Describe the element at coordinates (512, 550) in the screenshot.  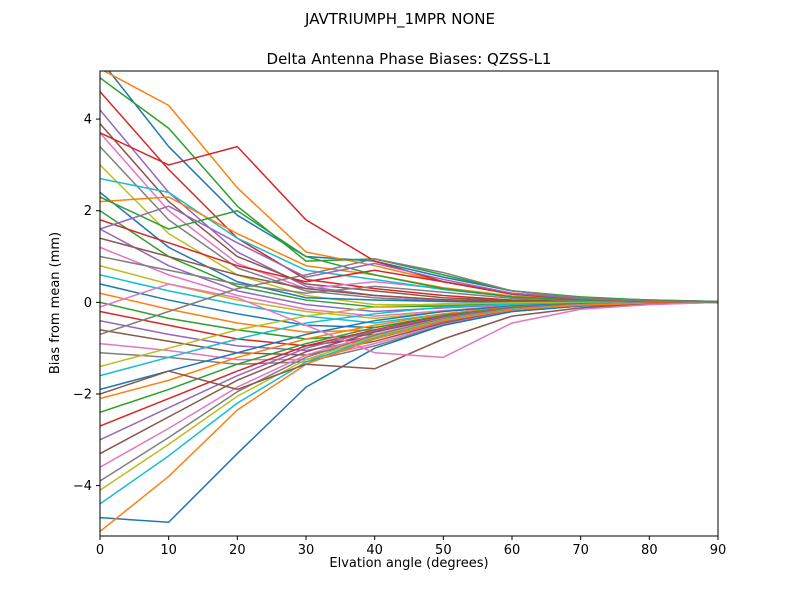
I see `x-tick-label: 60` at that location.